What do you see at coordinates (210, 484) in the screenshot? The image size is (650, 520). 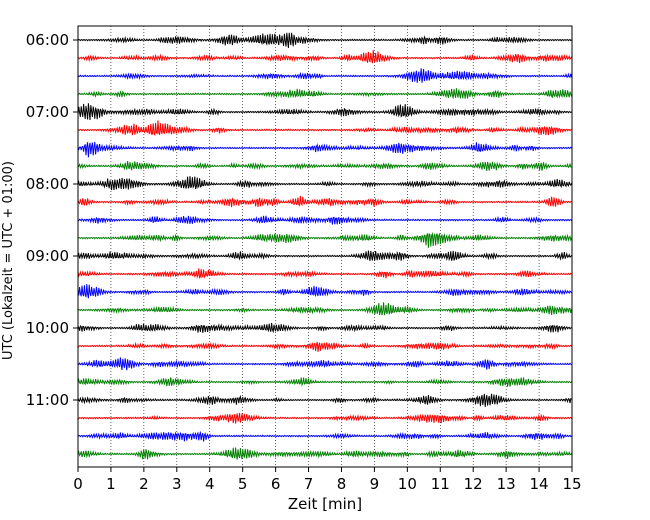 I see `x-tick-label: 4` at bounding box center [210, 484].